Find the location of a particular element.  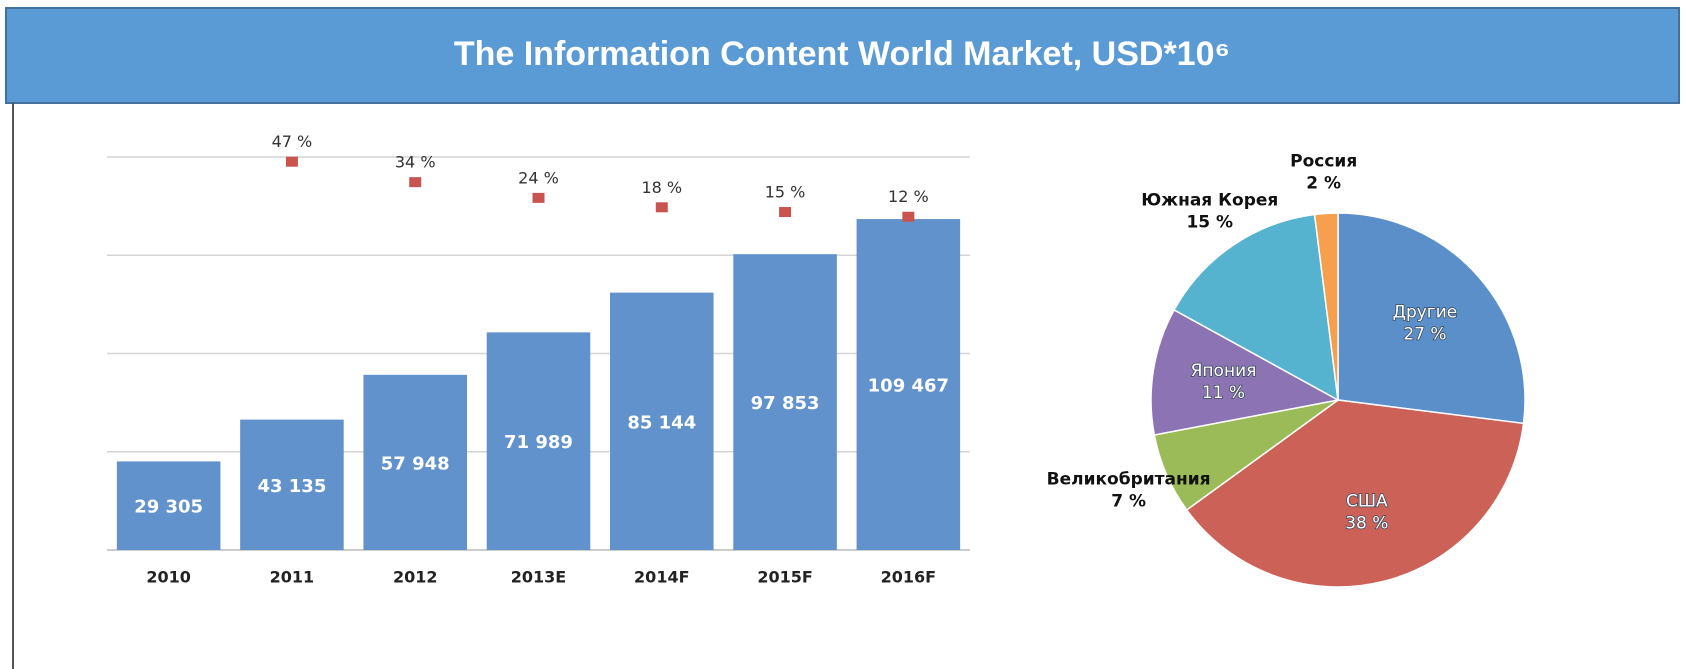

bar-value-label: 43 135 is located at coordinates (291, 486).